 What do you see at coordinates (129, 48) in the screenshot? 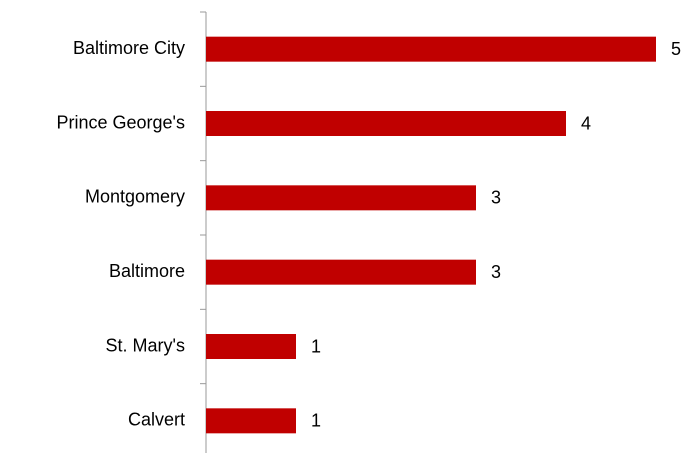
I see `y-tick-label: Baltimore City` at bounding box center [129, 48].